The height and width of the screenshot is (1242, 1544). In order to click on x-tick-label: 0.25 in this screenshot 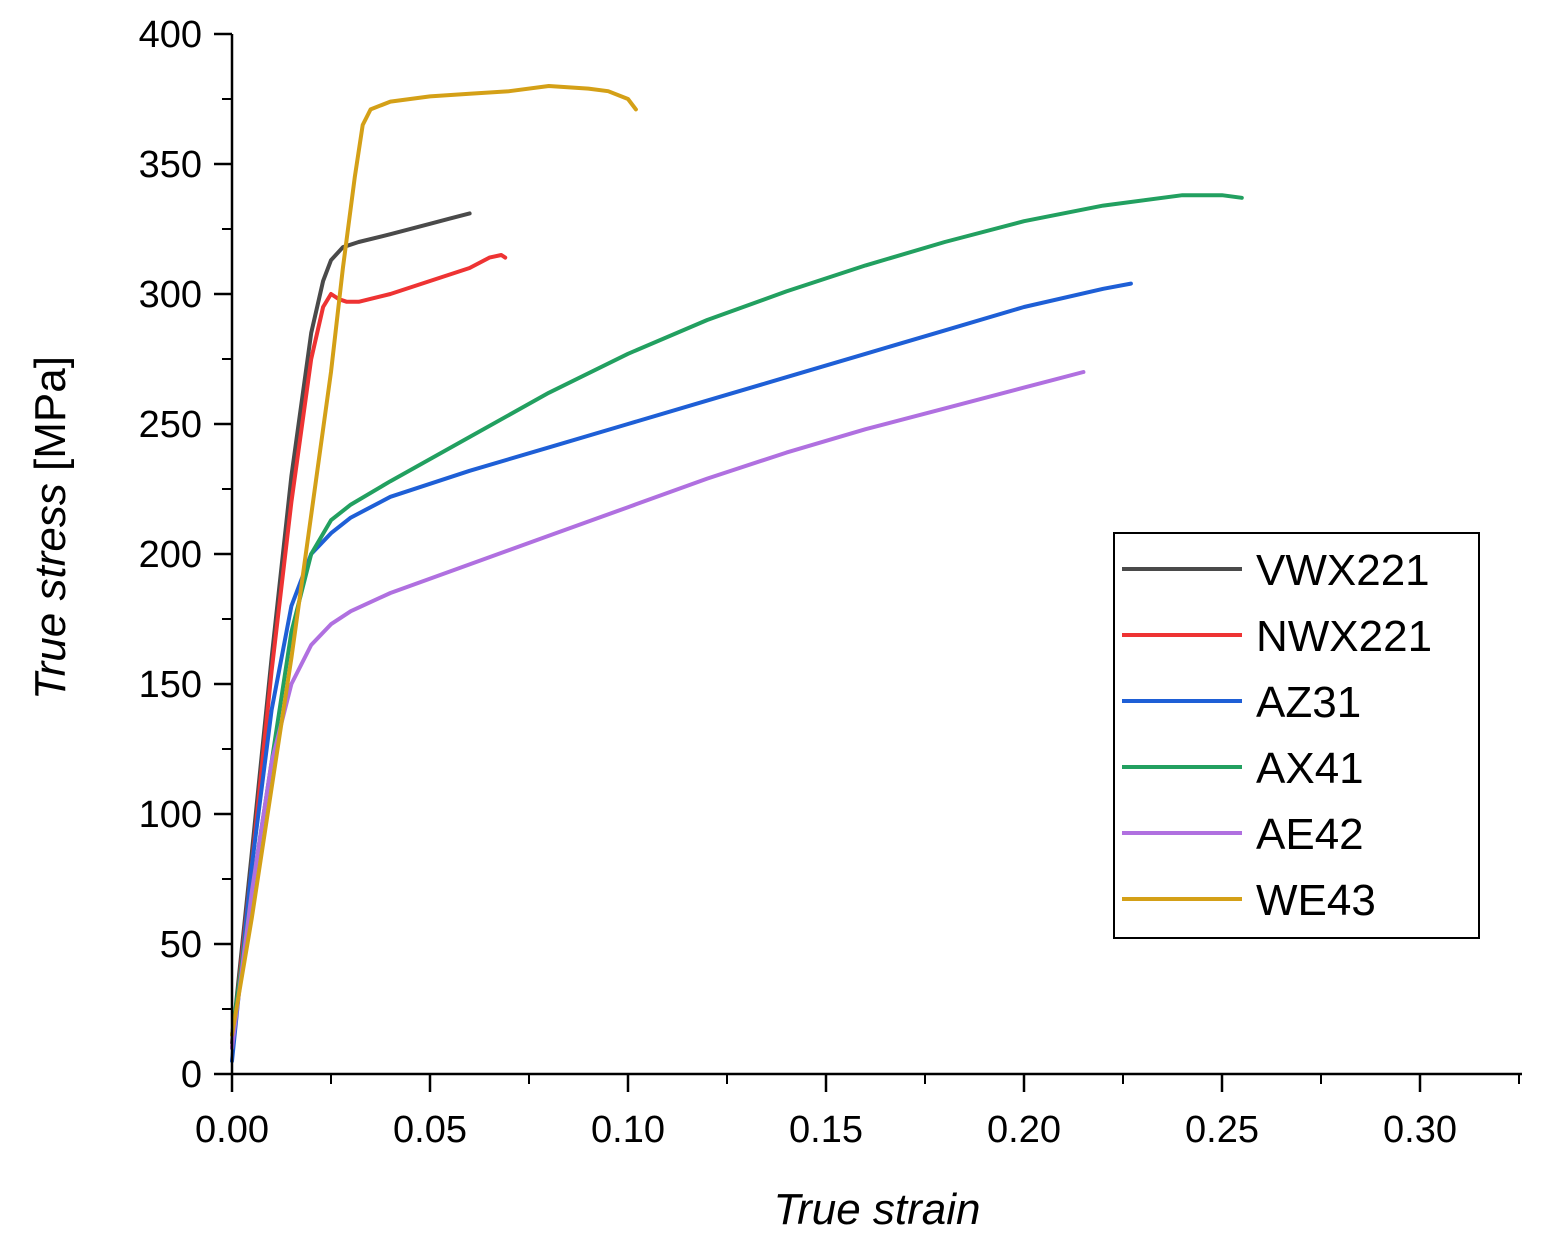, I will do `click(1222, 1130)`.